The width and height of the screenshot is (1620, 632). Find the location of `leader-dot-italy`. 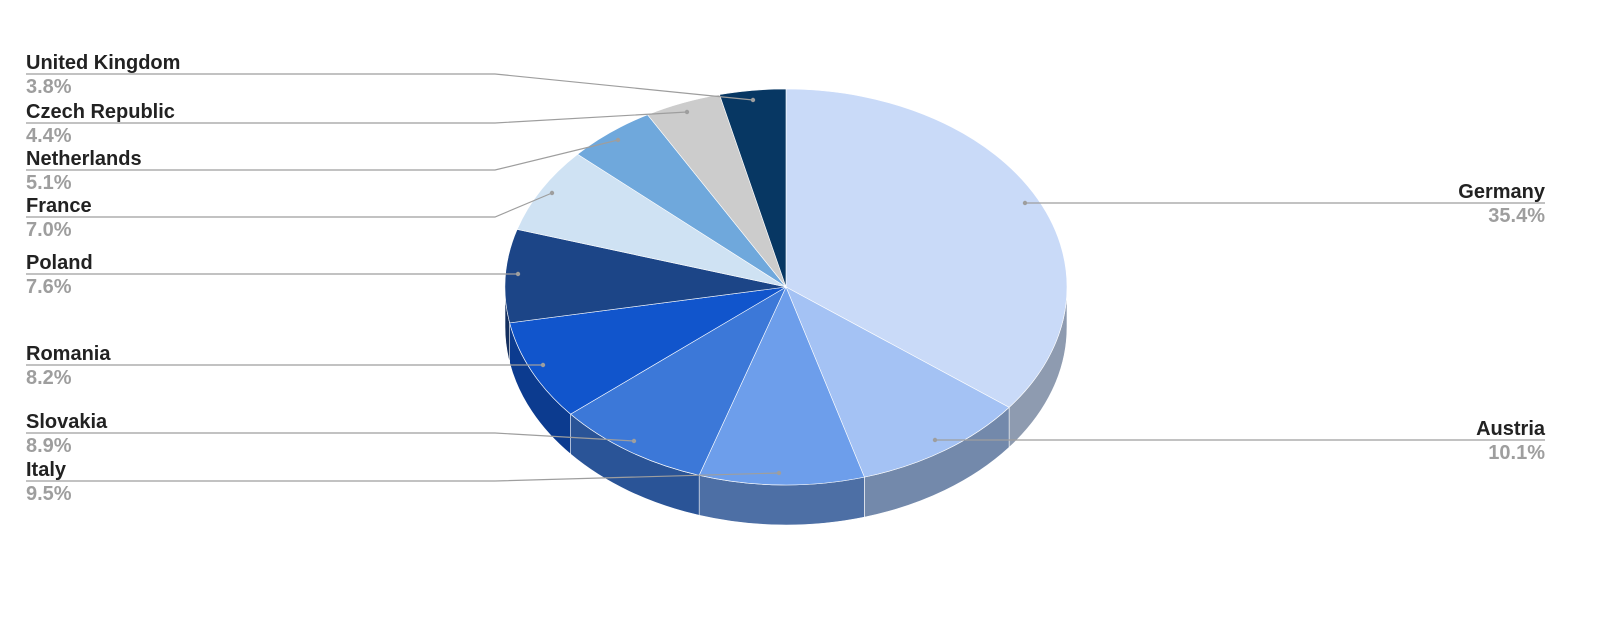

leader-dot-italy is located at coordinates (779, 473).